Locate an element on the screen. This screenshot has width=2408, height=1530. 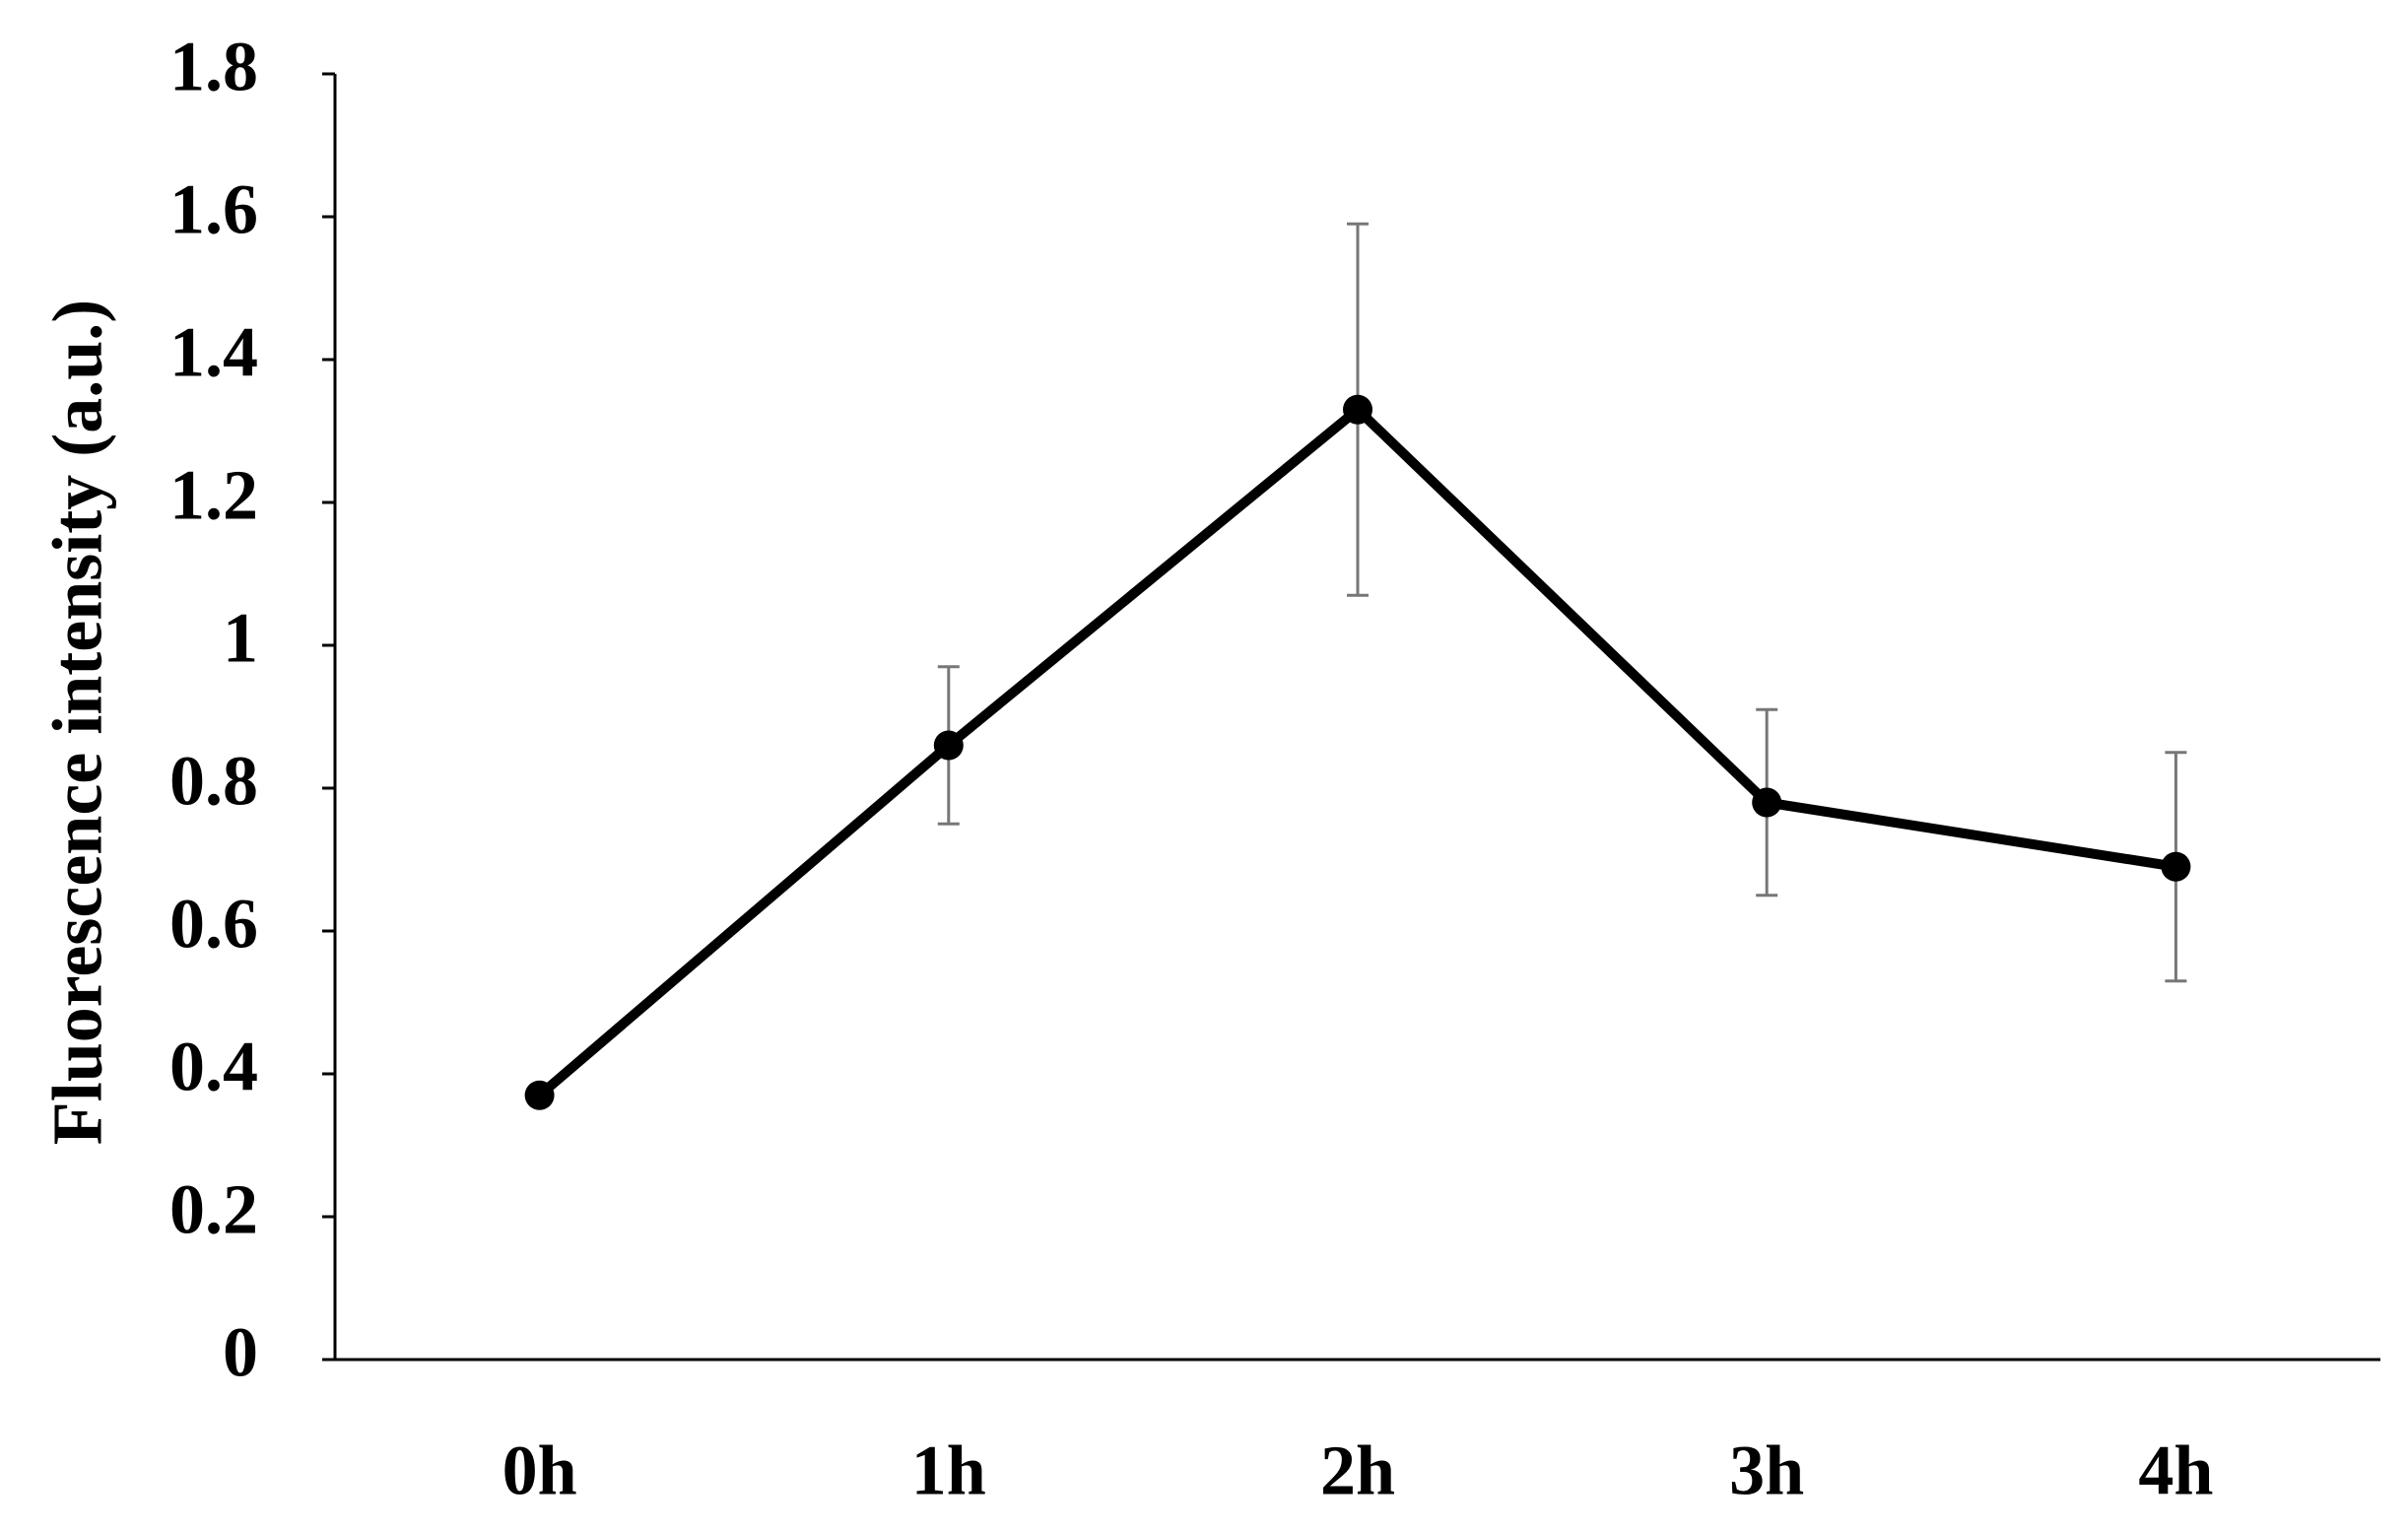
y-tick-label: 1.8 is located at coordinates (213, 67).